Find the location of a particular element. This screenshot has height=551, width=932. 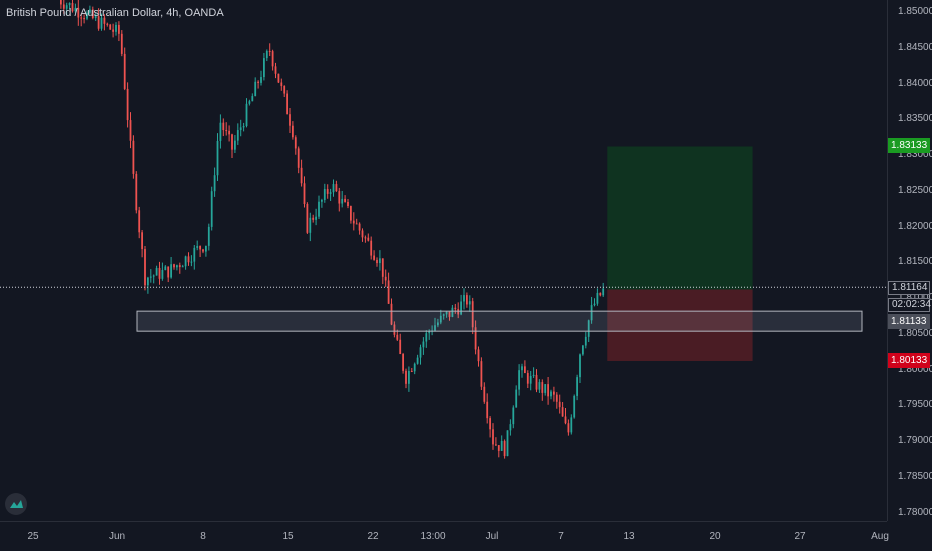

tradingview-logo-icon is located at coordinates (16, 504).